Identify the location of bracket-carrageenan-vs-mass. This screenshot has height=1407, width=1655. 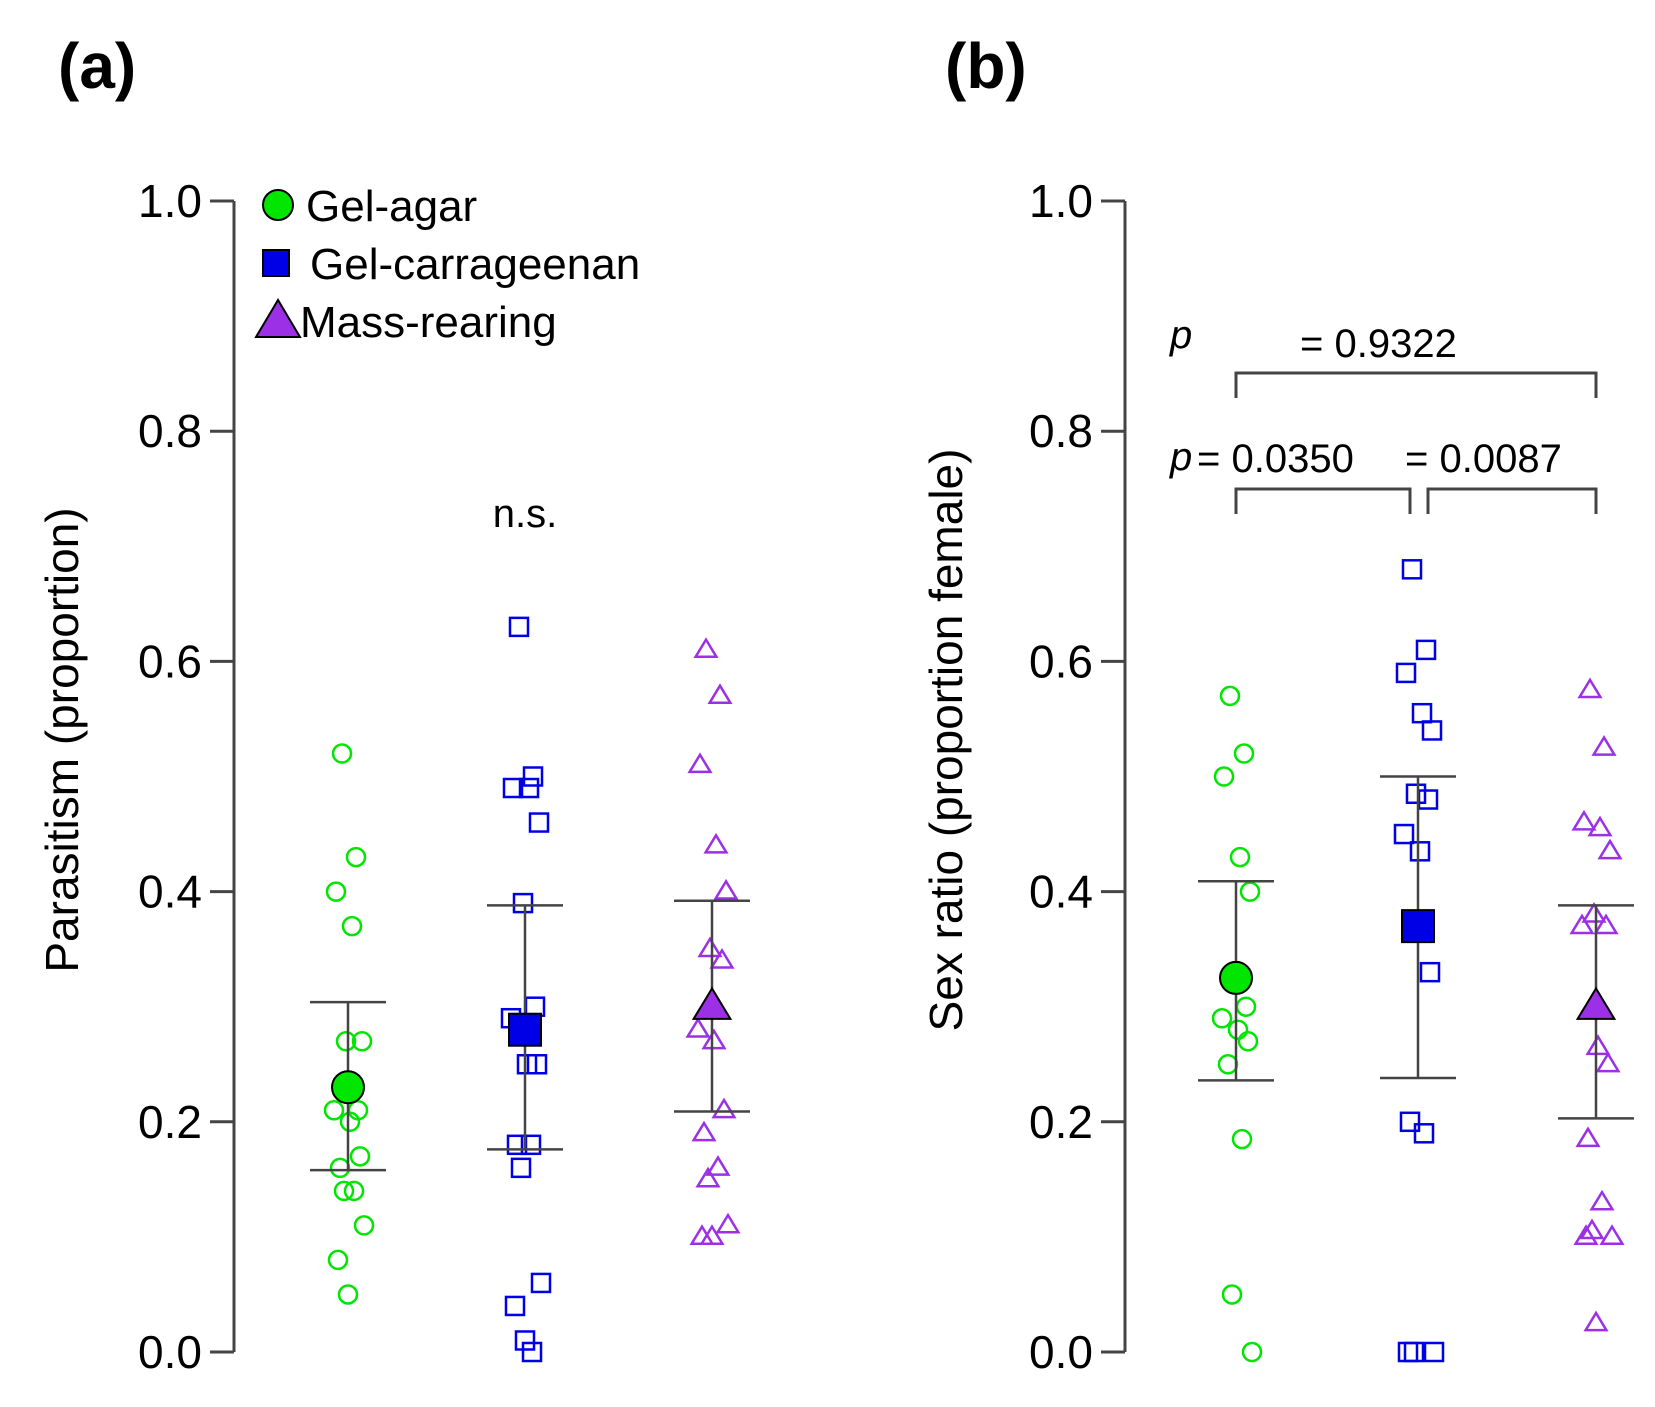
(1512, 500).